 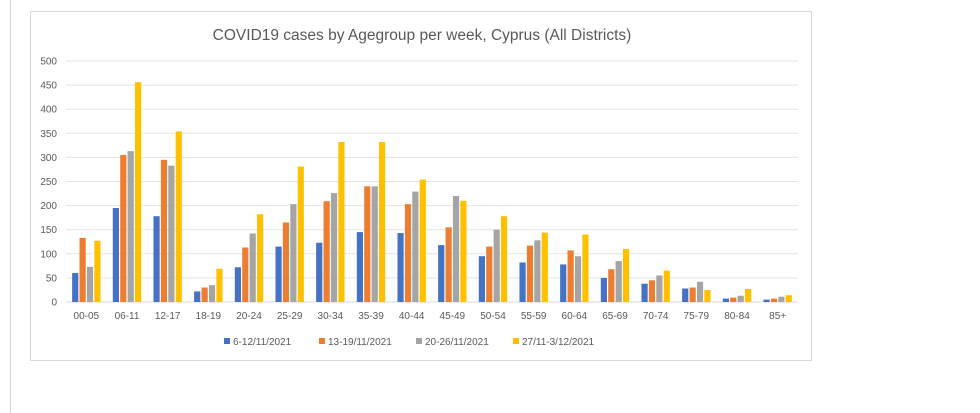 I want to click on y-tick-label: 350, so click(x=48, y=134).